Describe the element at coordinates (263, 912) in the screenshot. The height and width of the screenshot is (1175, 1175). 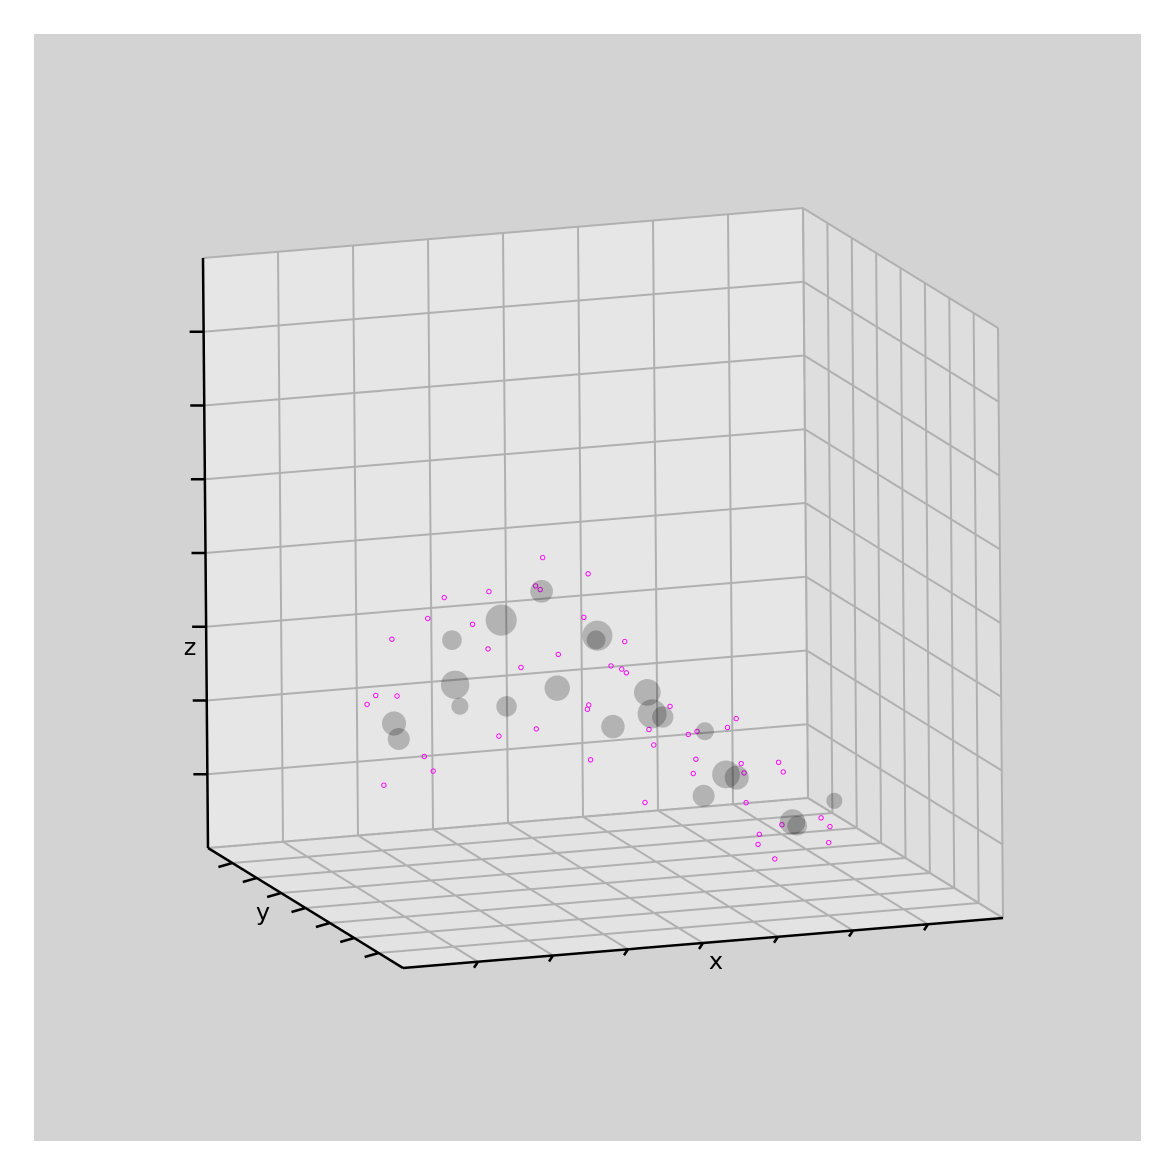
I see `y-axis-label: y` at that location.